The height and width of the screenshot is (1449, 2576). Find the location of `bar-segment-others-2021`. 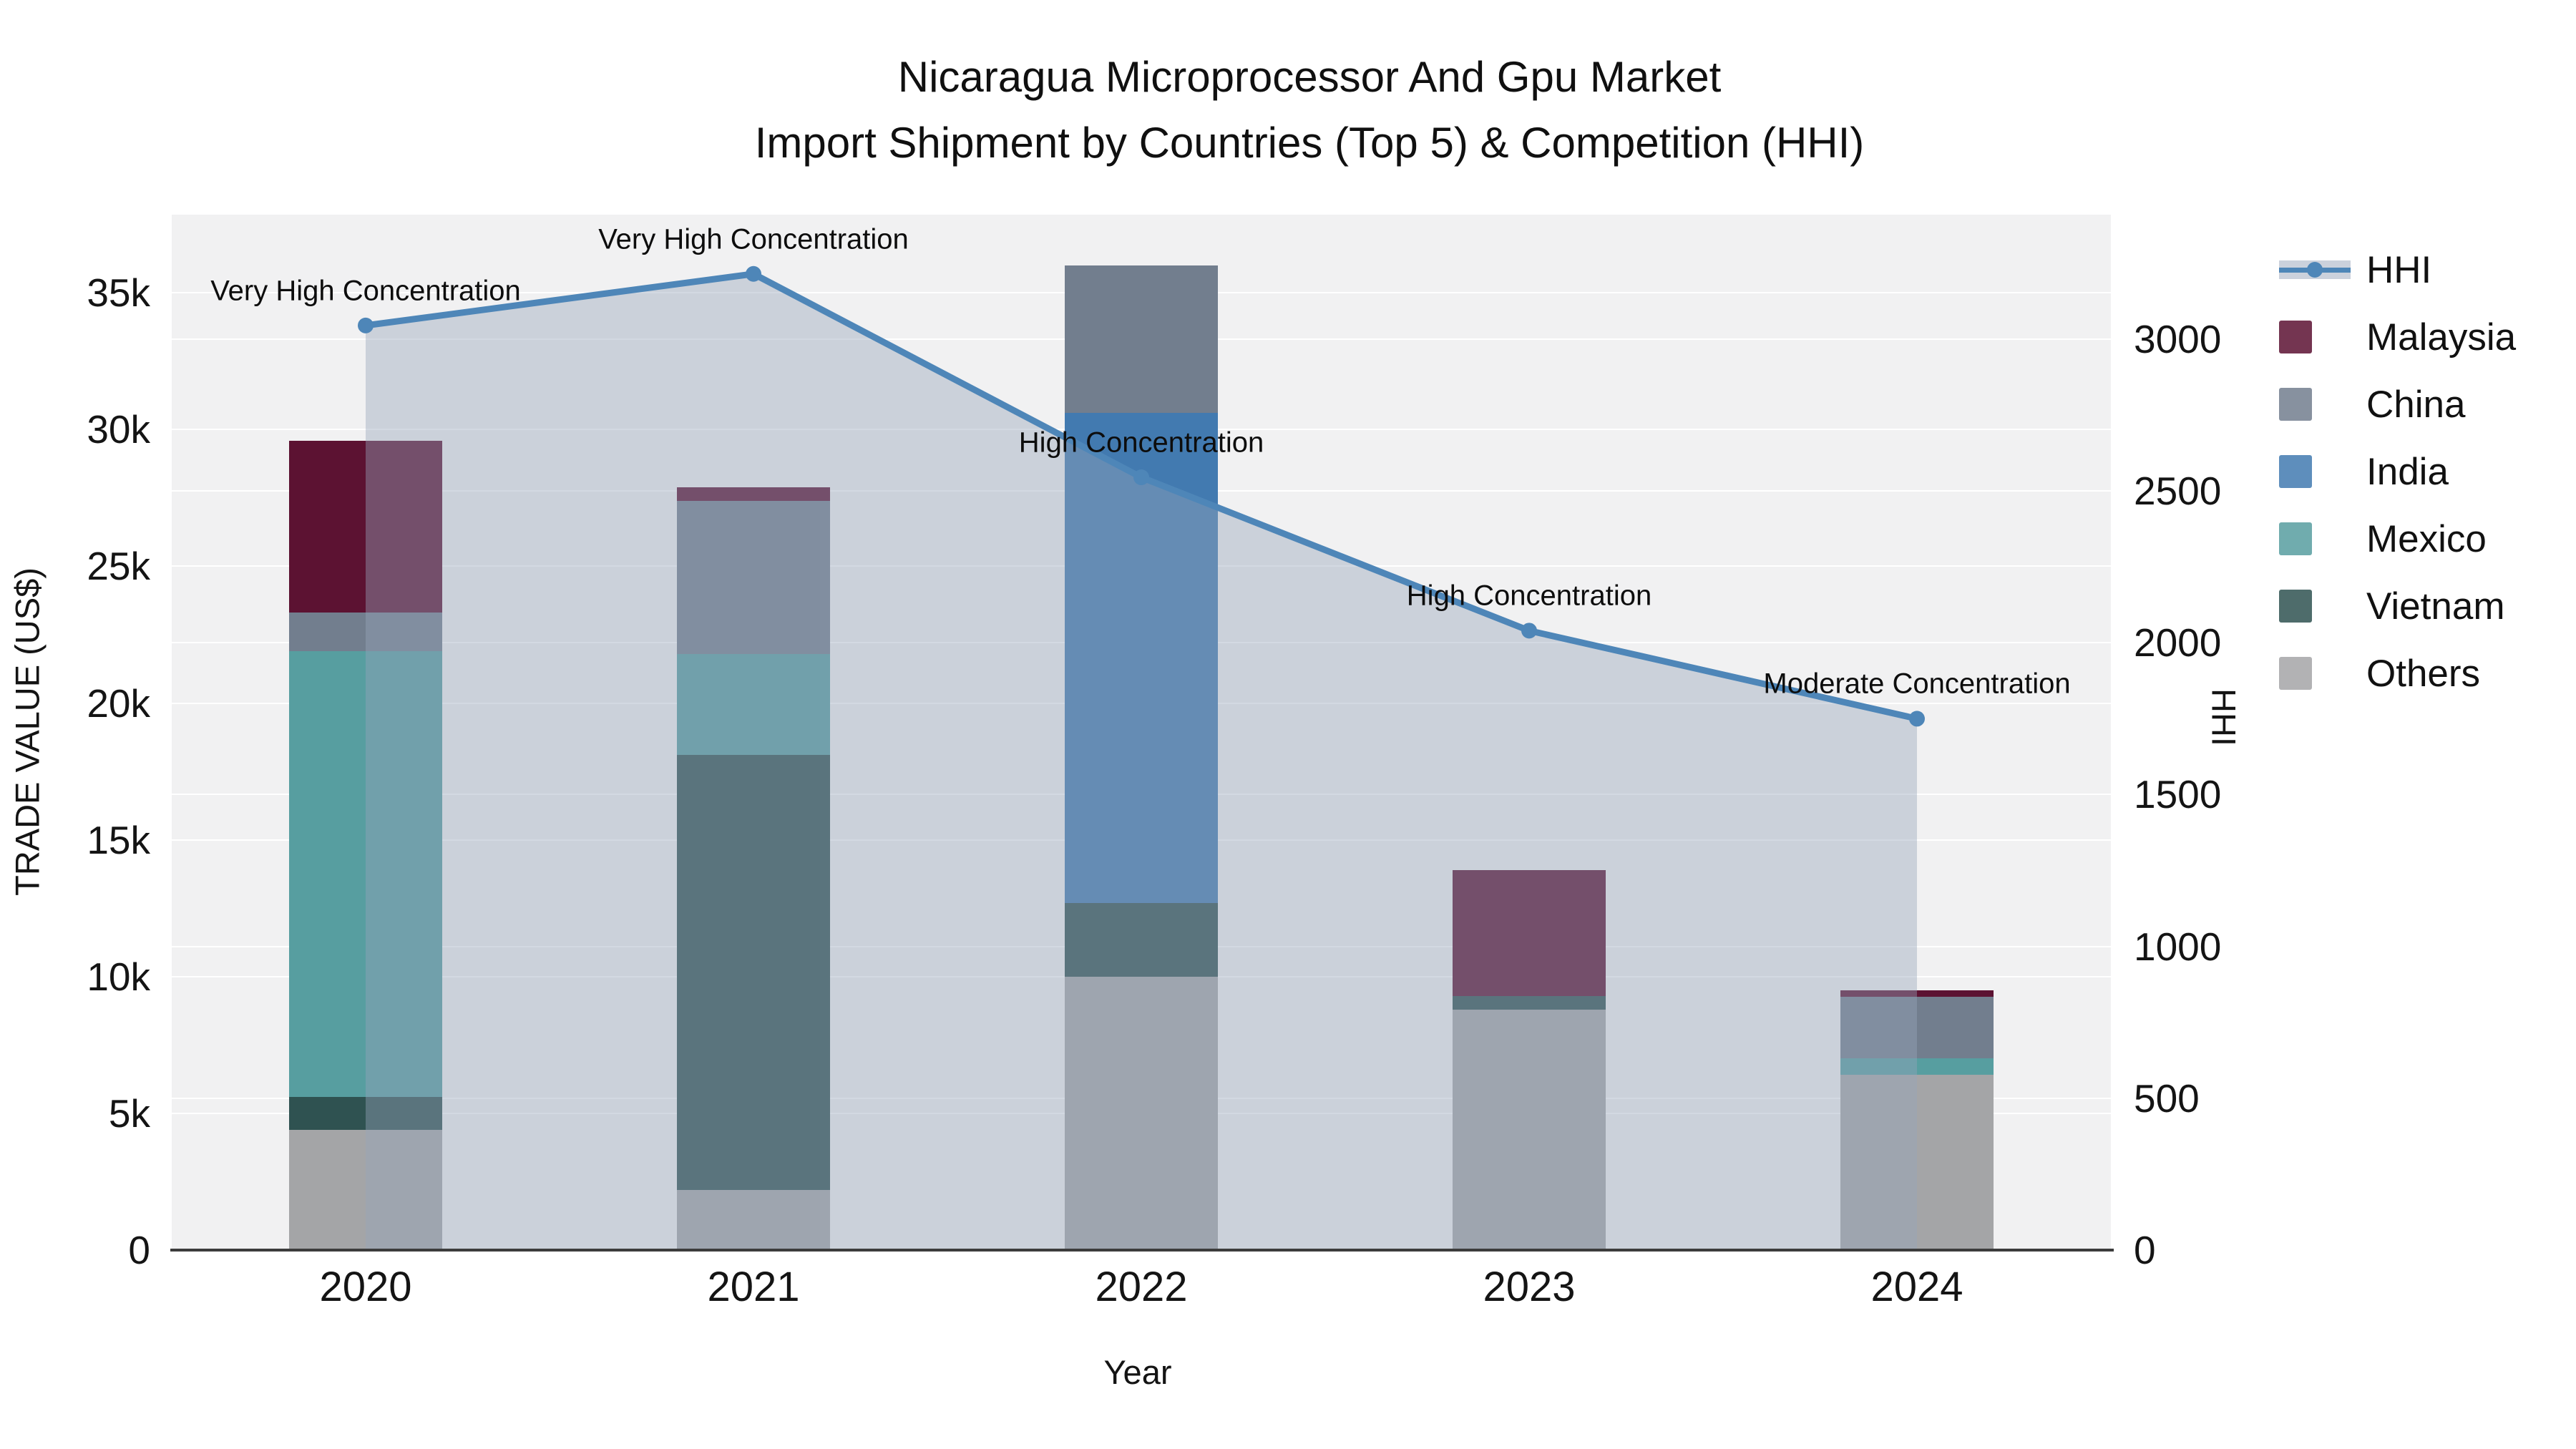

bar-segment-others-2021 is located at coordinates (753, 1219).